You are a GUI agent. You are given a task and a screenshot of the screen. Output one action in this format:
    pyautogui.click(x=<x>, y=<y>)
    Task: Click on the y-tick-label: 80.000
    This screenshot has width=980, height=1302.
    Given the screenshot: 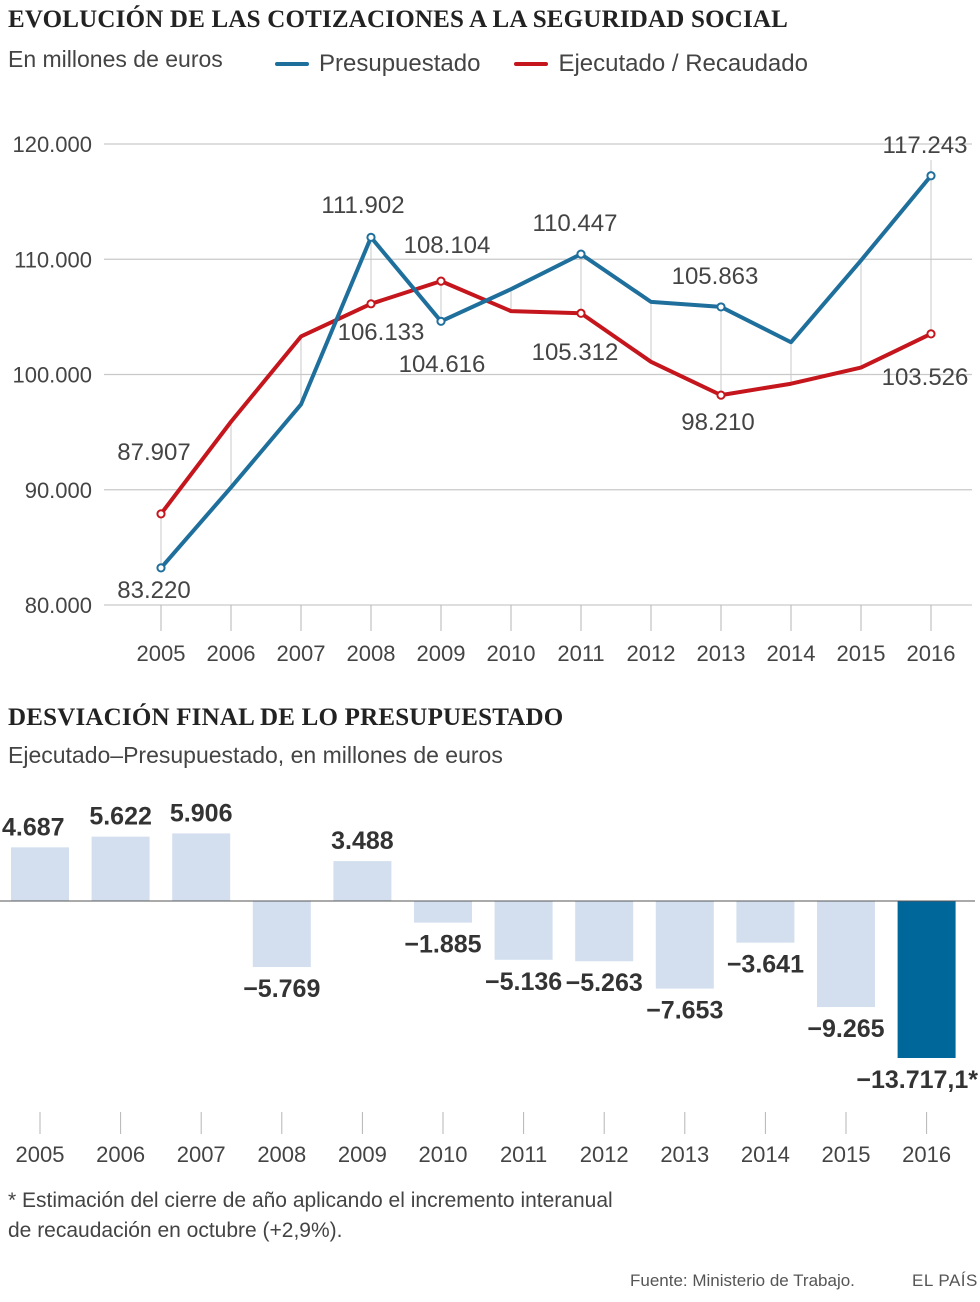 What is the action you would take?
    pyautogui.click(x=58, y=605)
    